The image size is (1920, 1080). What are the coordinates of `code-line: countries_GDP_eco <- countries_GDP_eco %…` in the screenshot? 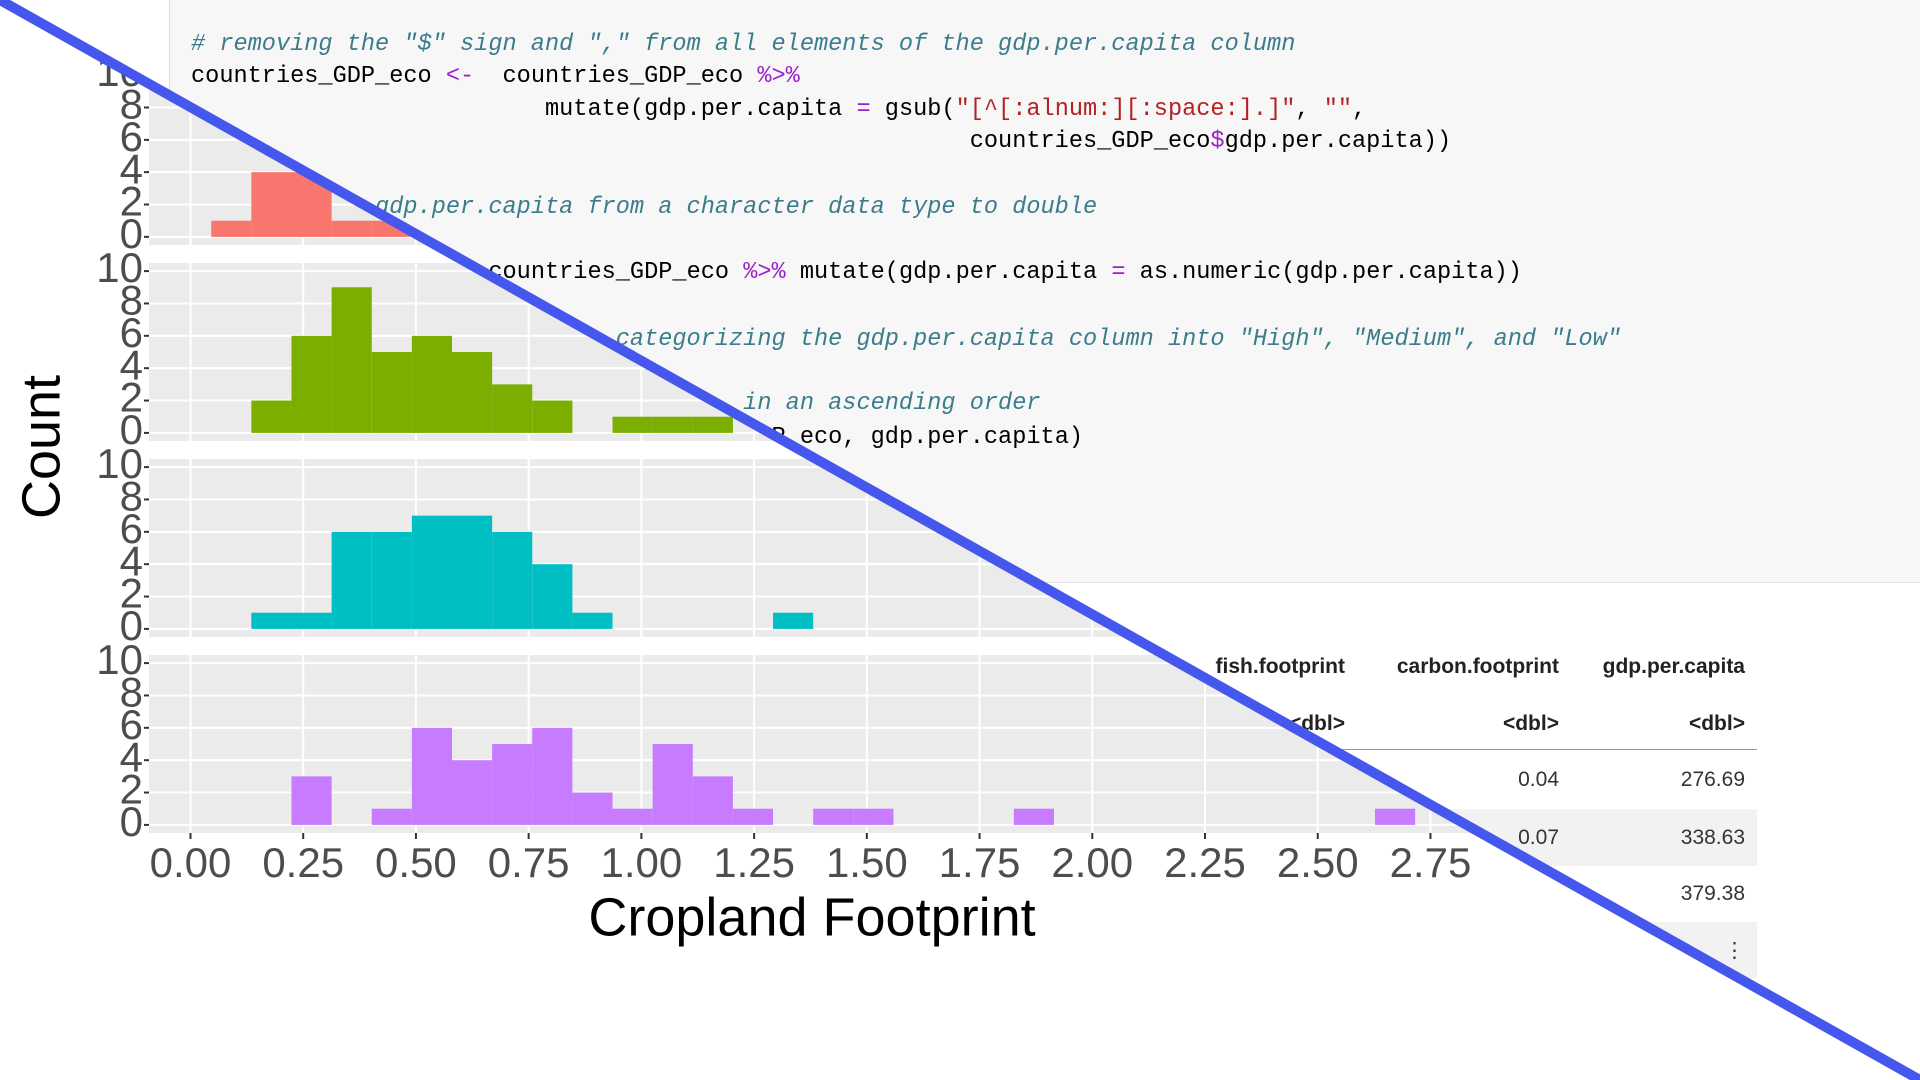 It's located at (495, 77).